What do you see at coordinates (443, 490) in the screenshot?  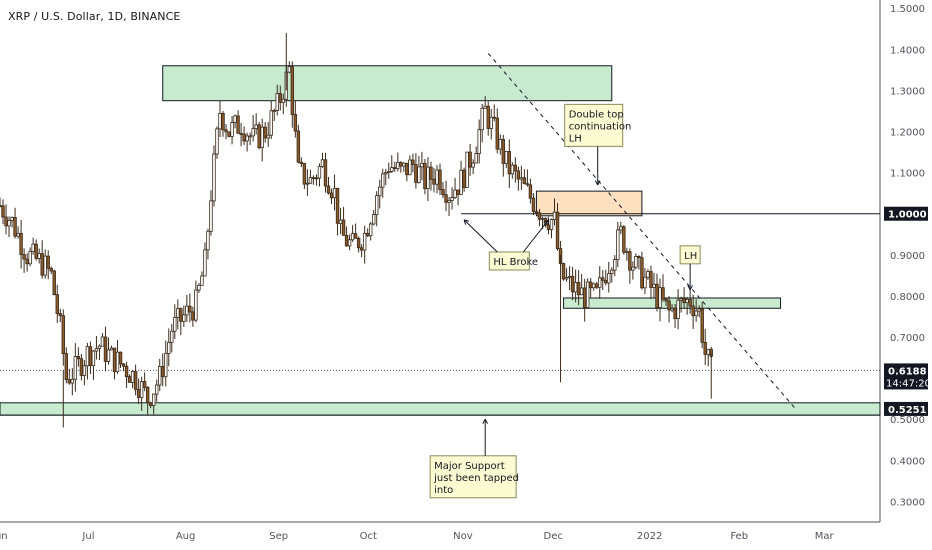 I see `annotation-text: into` at bounding box center [443, 490].